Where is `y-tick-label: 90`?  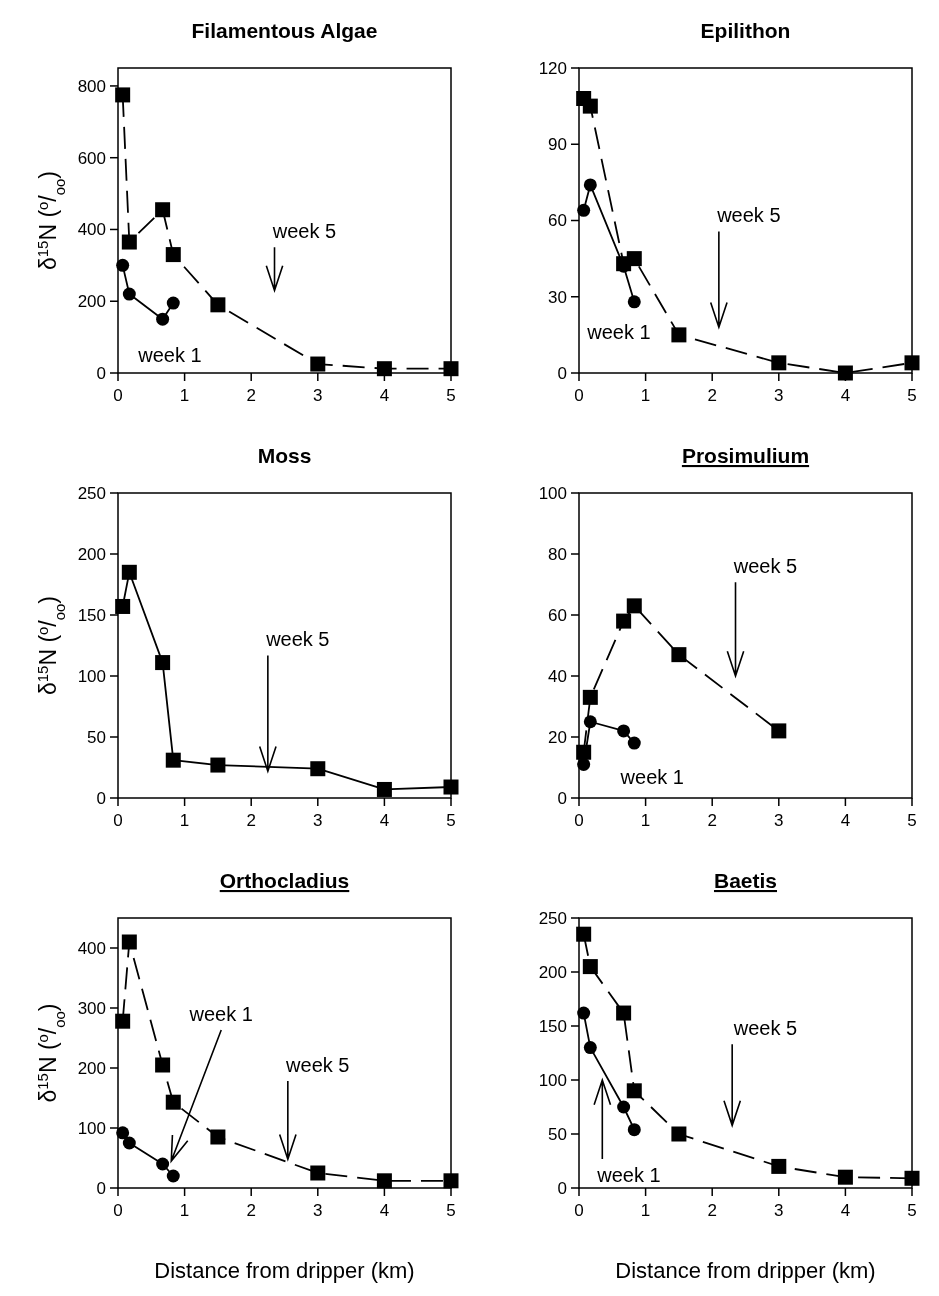 y-tick-label: 90 is located at coordinates (557, 145).